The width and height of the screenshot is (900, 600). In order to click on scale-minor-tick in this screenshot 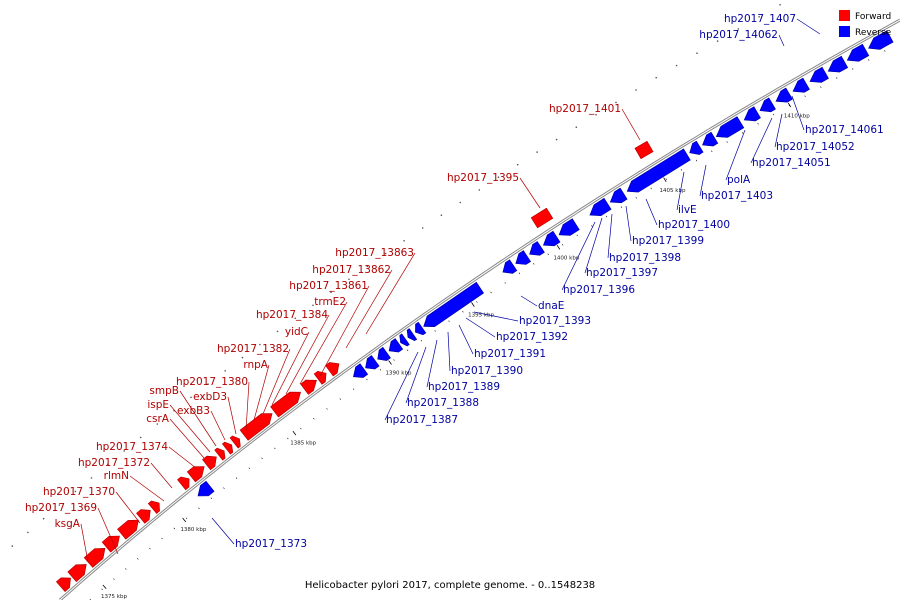, I will do `click(577, 235)`.